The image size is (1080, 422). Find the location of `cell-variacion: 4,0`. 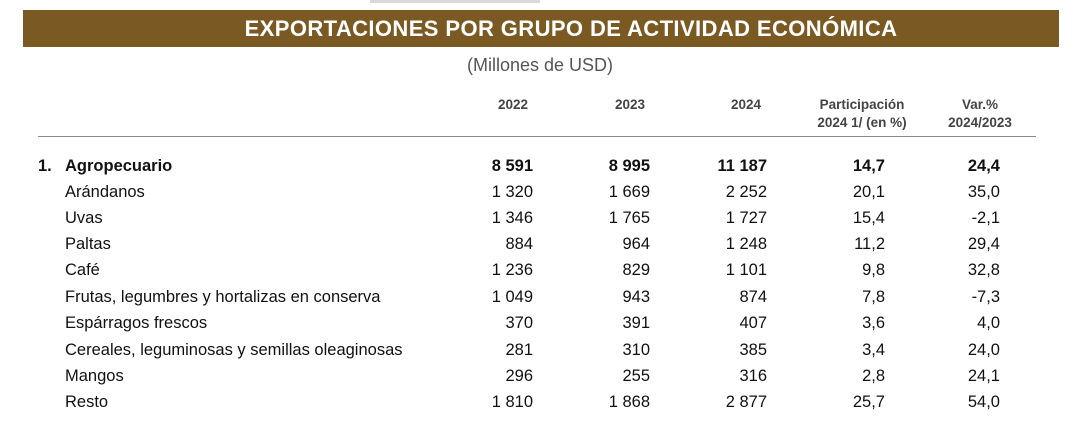

cell-variacion: 4,0 is located at coordinates (988, 323).